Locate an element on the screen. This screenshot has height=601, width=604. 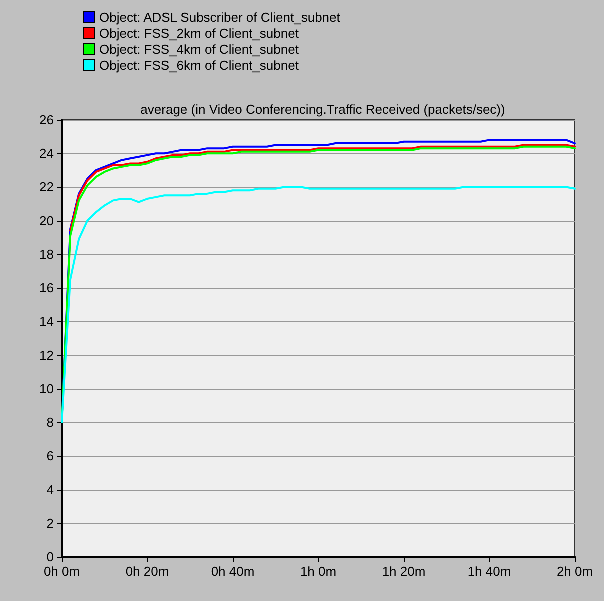
y-tick-label: 14 is located at coordinates (47, 322).